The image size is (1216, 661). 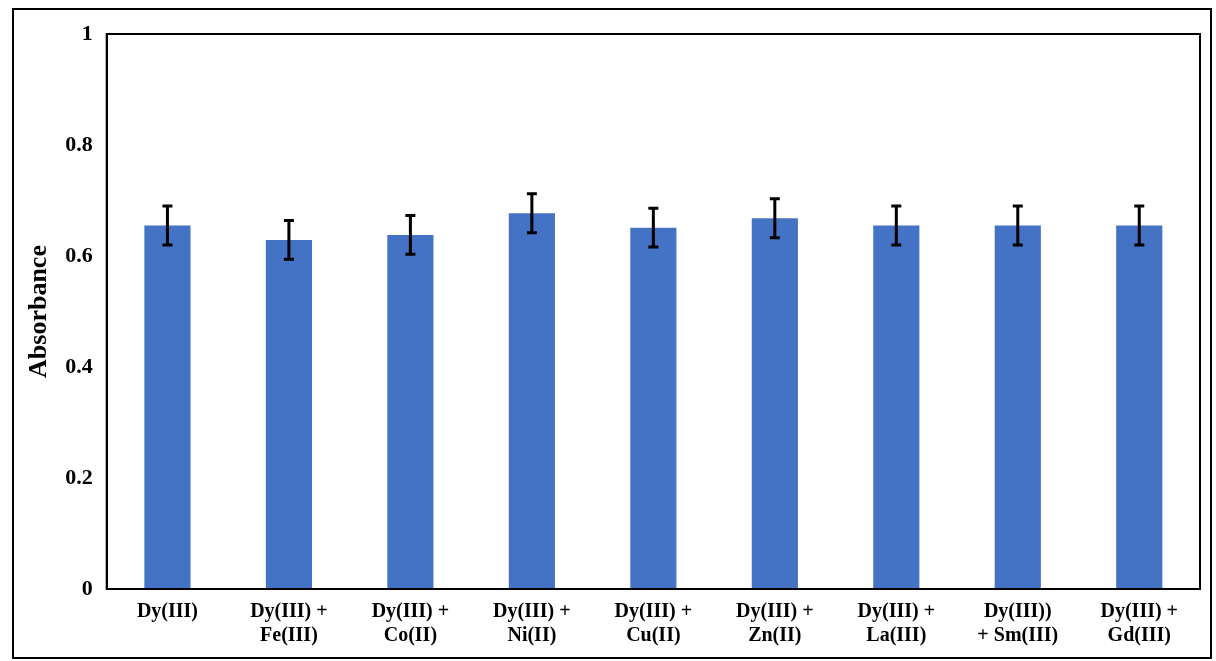 What do you see at coordinates (79, 476) in the screenshot?
I see `y-tick-label: 0.2` at bounding box center [79, 476].